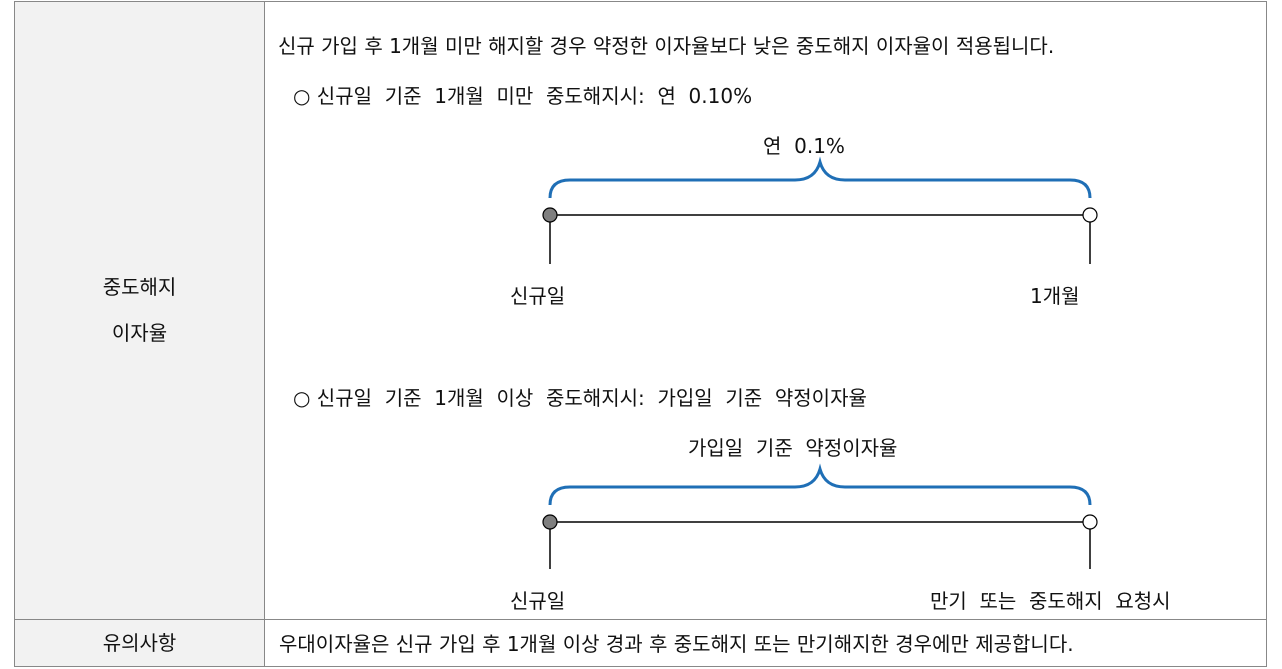 This screenshot has width=1282, height=669. I want to click on end-label-2: 만기 또는 중도해지 요청시, so click(1050, 601).